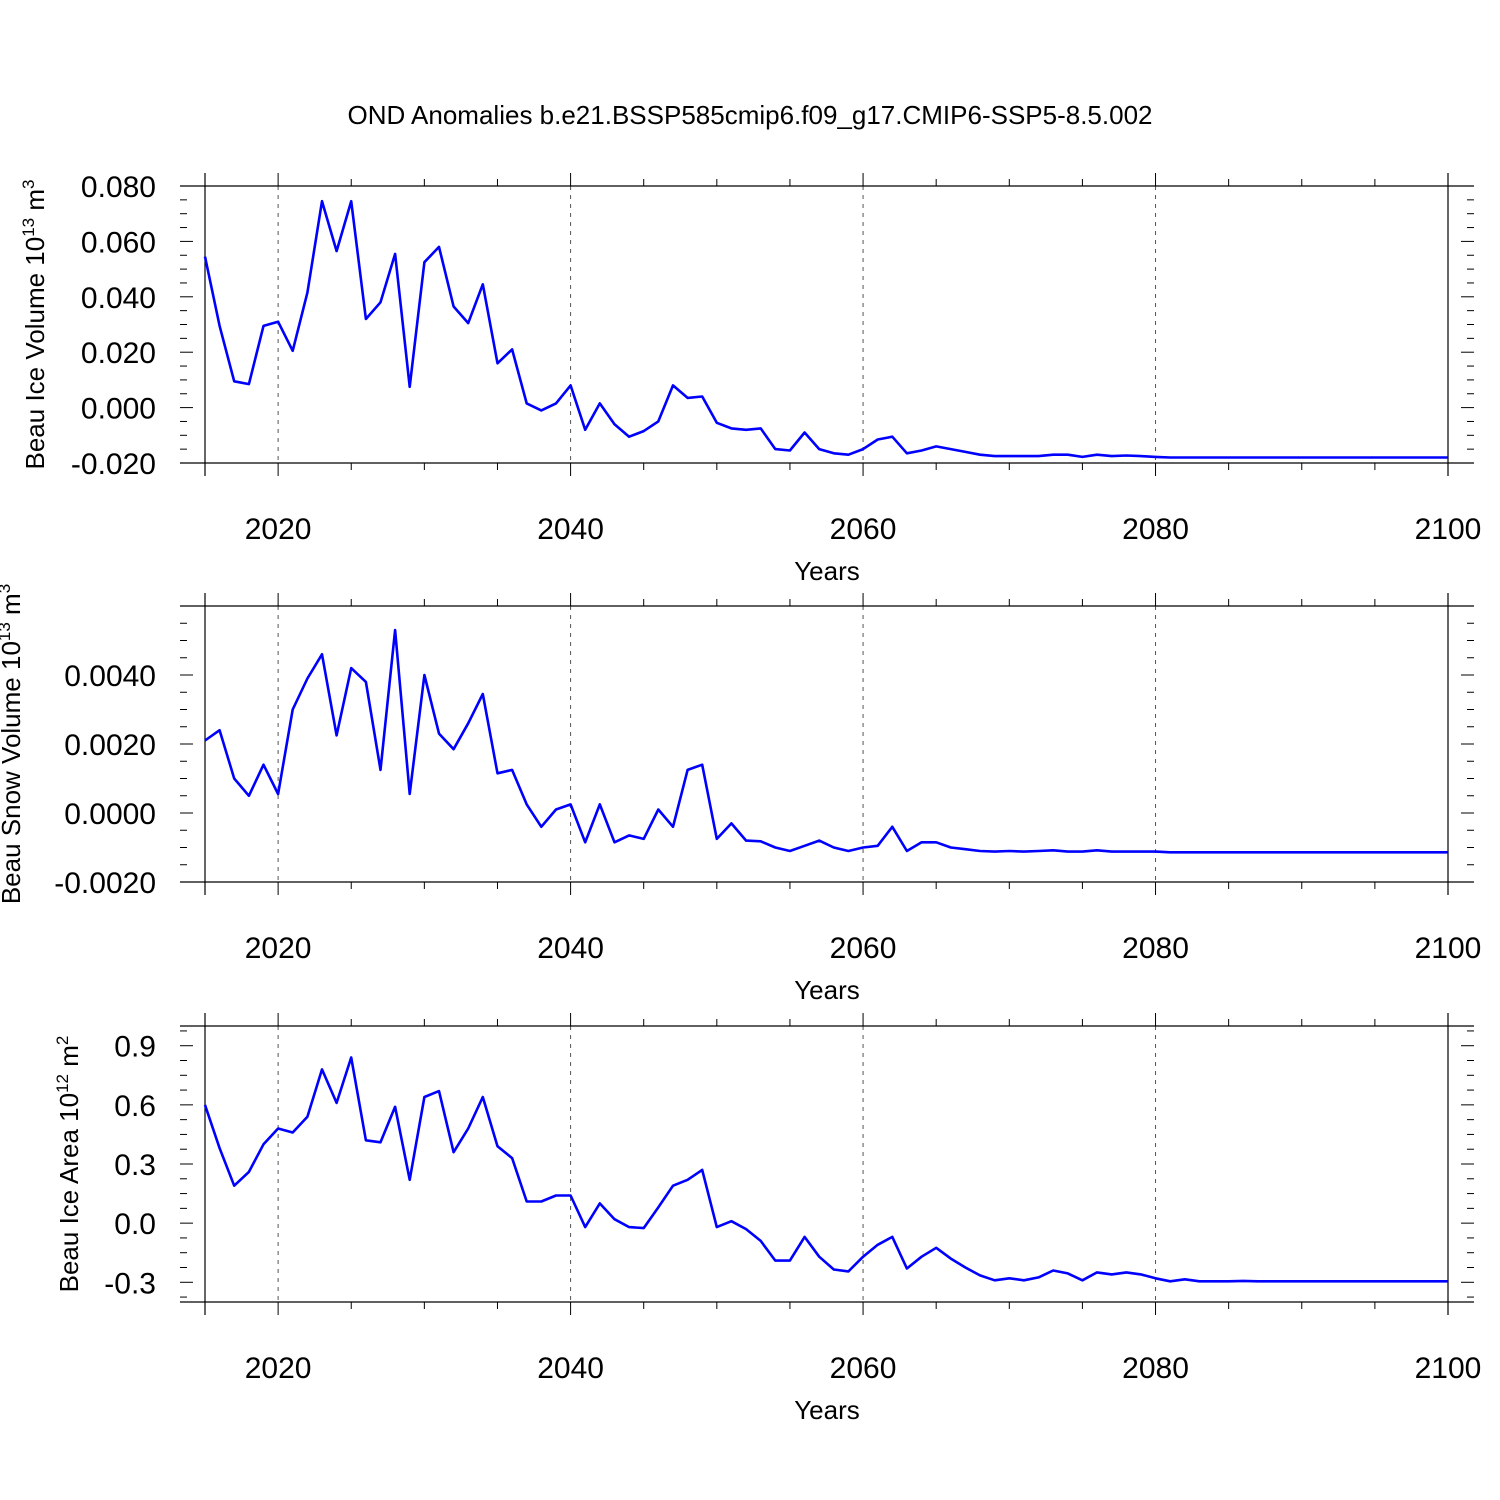  I want to click on y-tick-label: 0.080, so click(118, 187).